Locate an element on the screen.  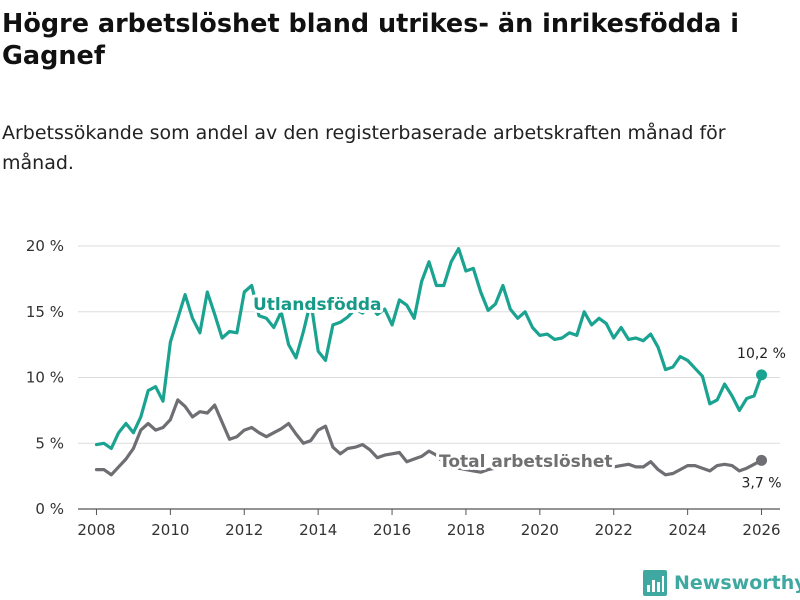
series-label-halo: Total arbetslöshet is located at coordinates (526, 462).